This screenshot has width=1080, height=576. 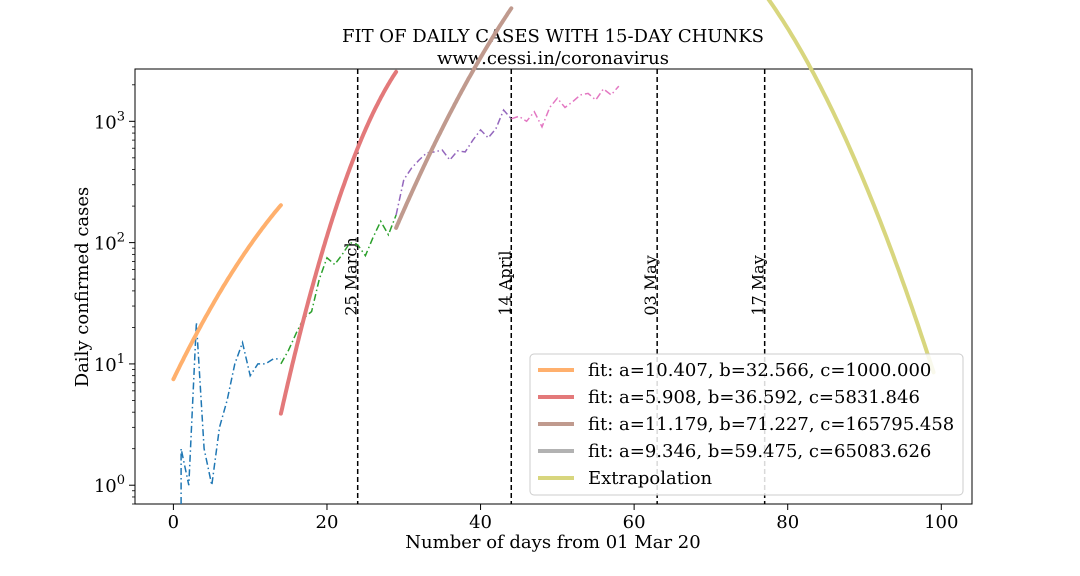 I want to click on vline-label: 17 May, so click(x=758, y=285).